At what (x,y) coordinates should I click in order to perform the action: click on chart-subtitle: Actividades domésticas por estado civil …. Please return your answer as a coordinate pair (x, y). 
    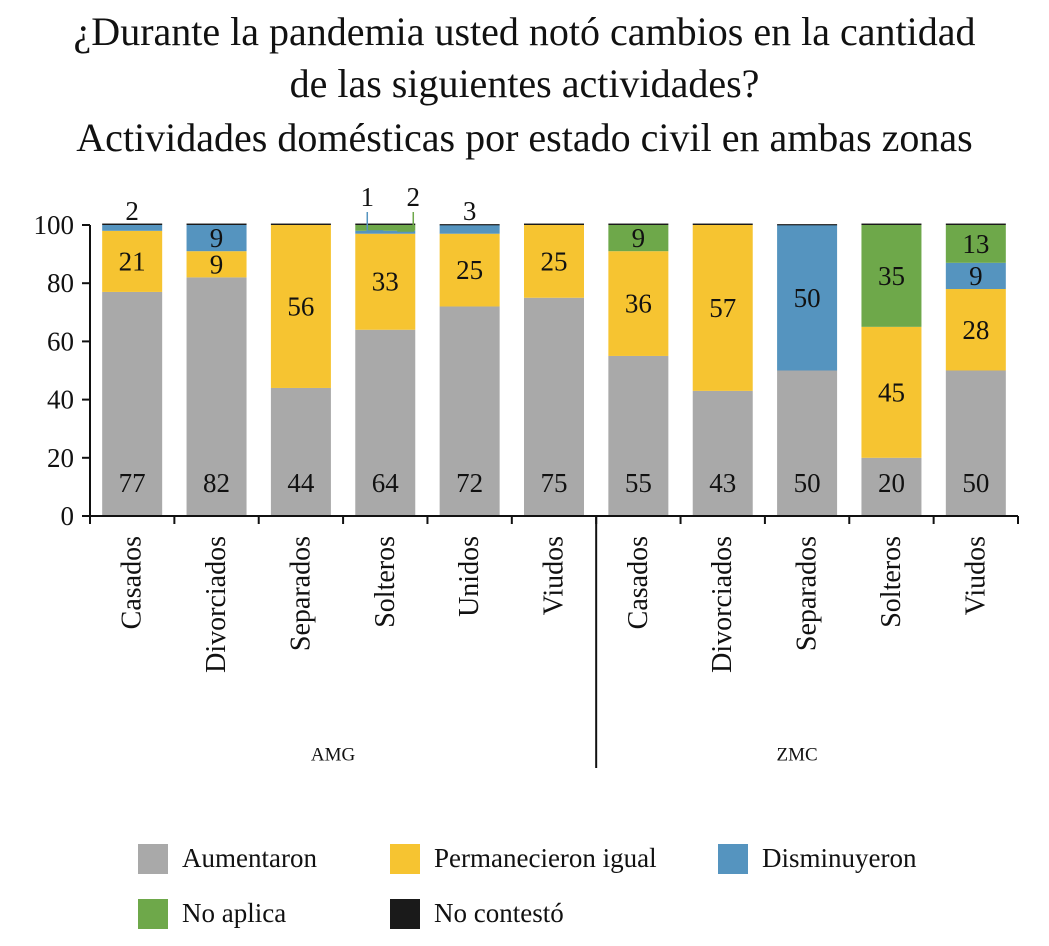
    Looking at the image, I should click on (524, 137).